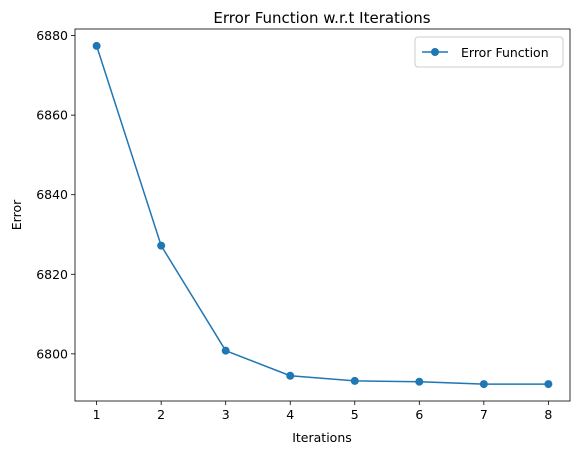 The image size is (580, 455). What do you see at coordinates (355, 414) in the screenshot?
I see `x-tick-label: 5` at bounding box center [355, 414].